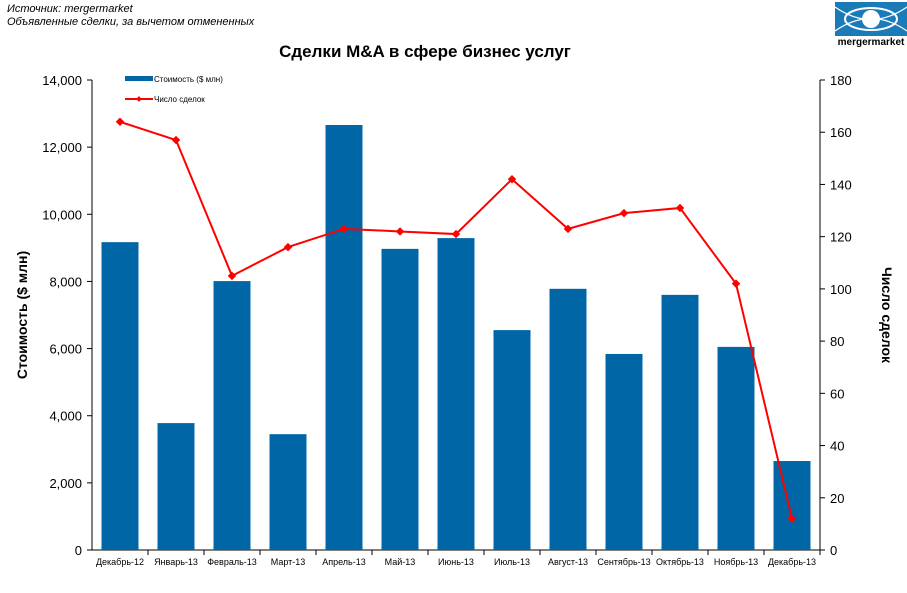 The width and height of the screenshot is (907, 593). What do you see at coordinates (736, 448) in the screenshot?
I see `bar-Ноябрь-13` at bounding box center [736, 448].